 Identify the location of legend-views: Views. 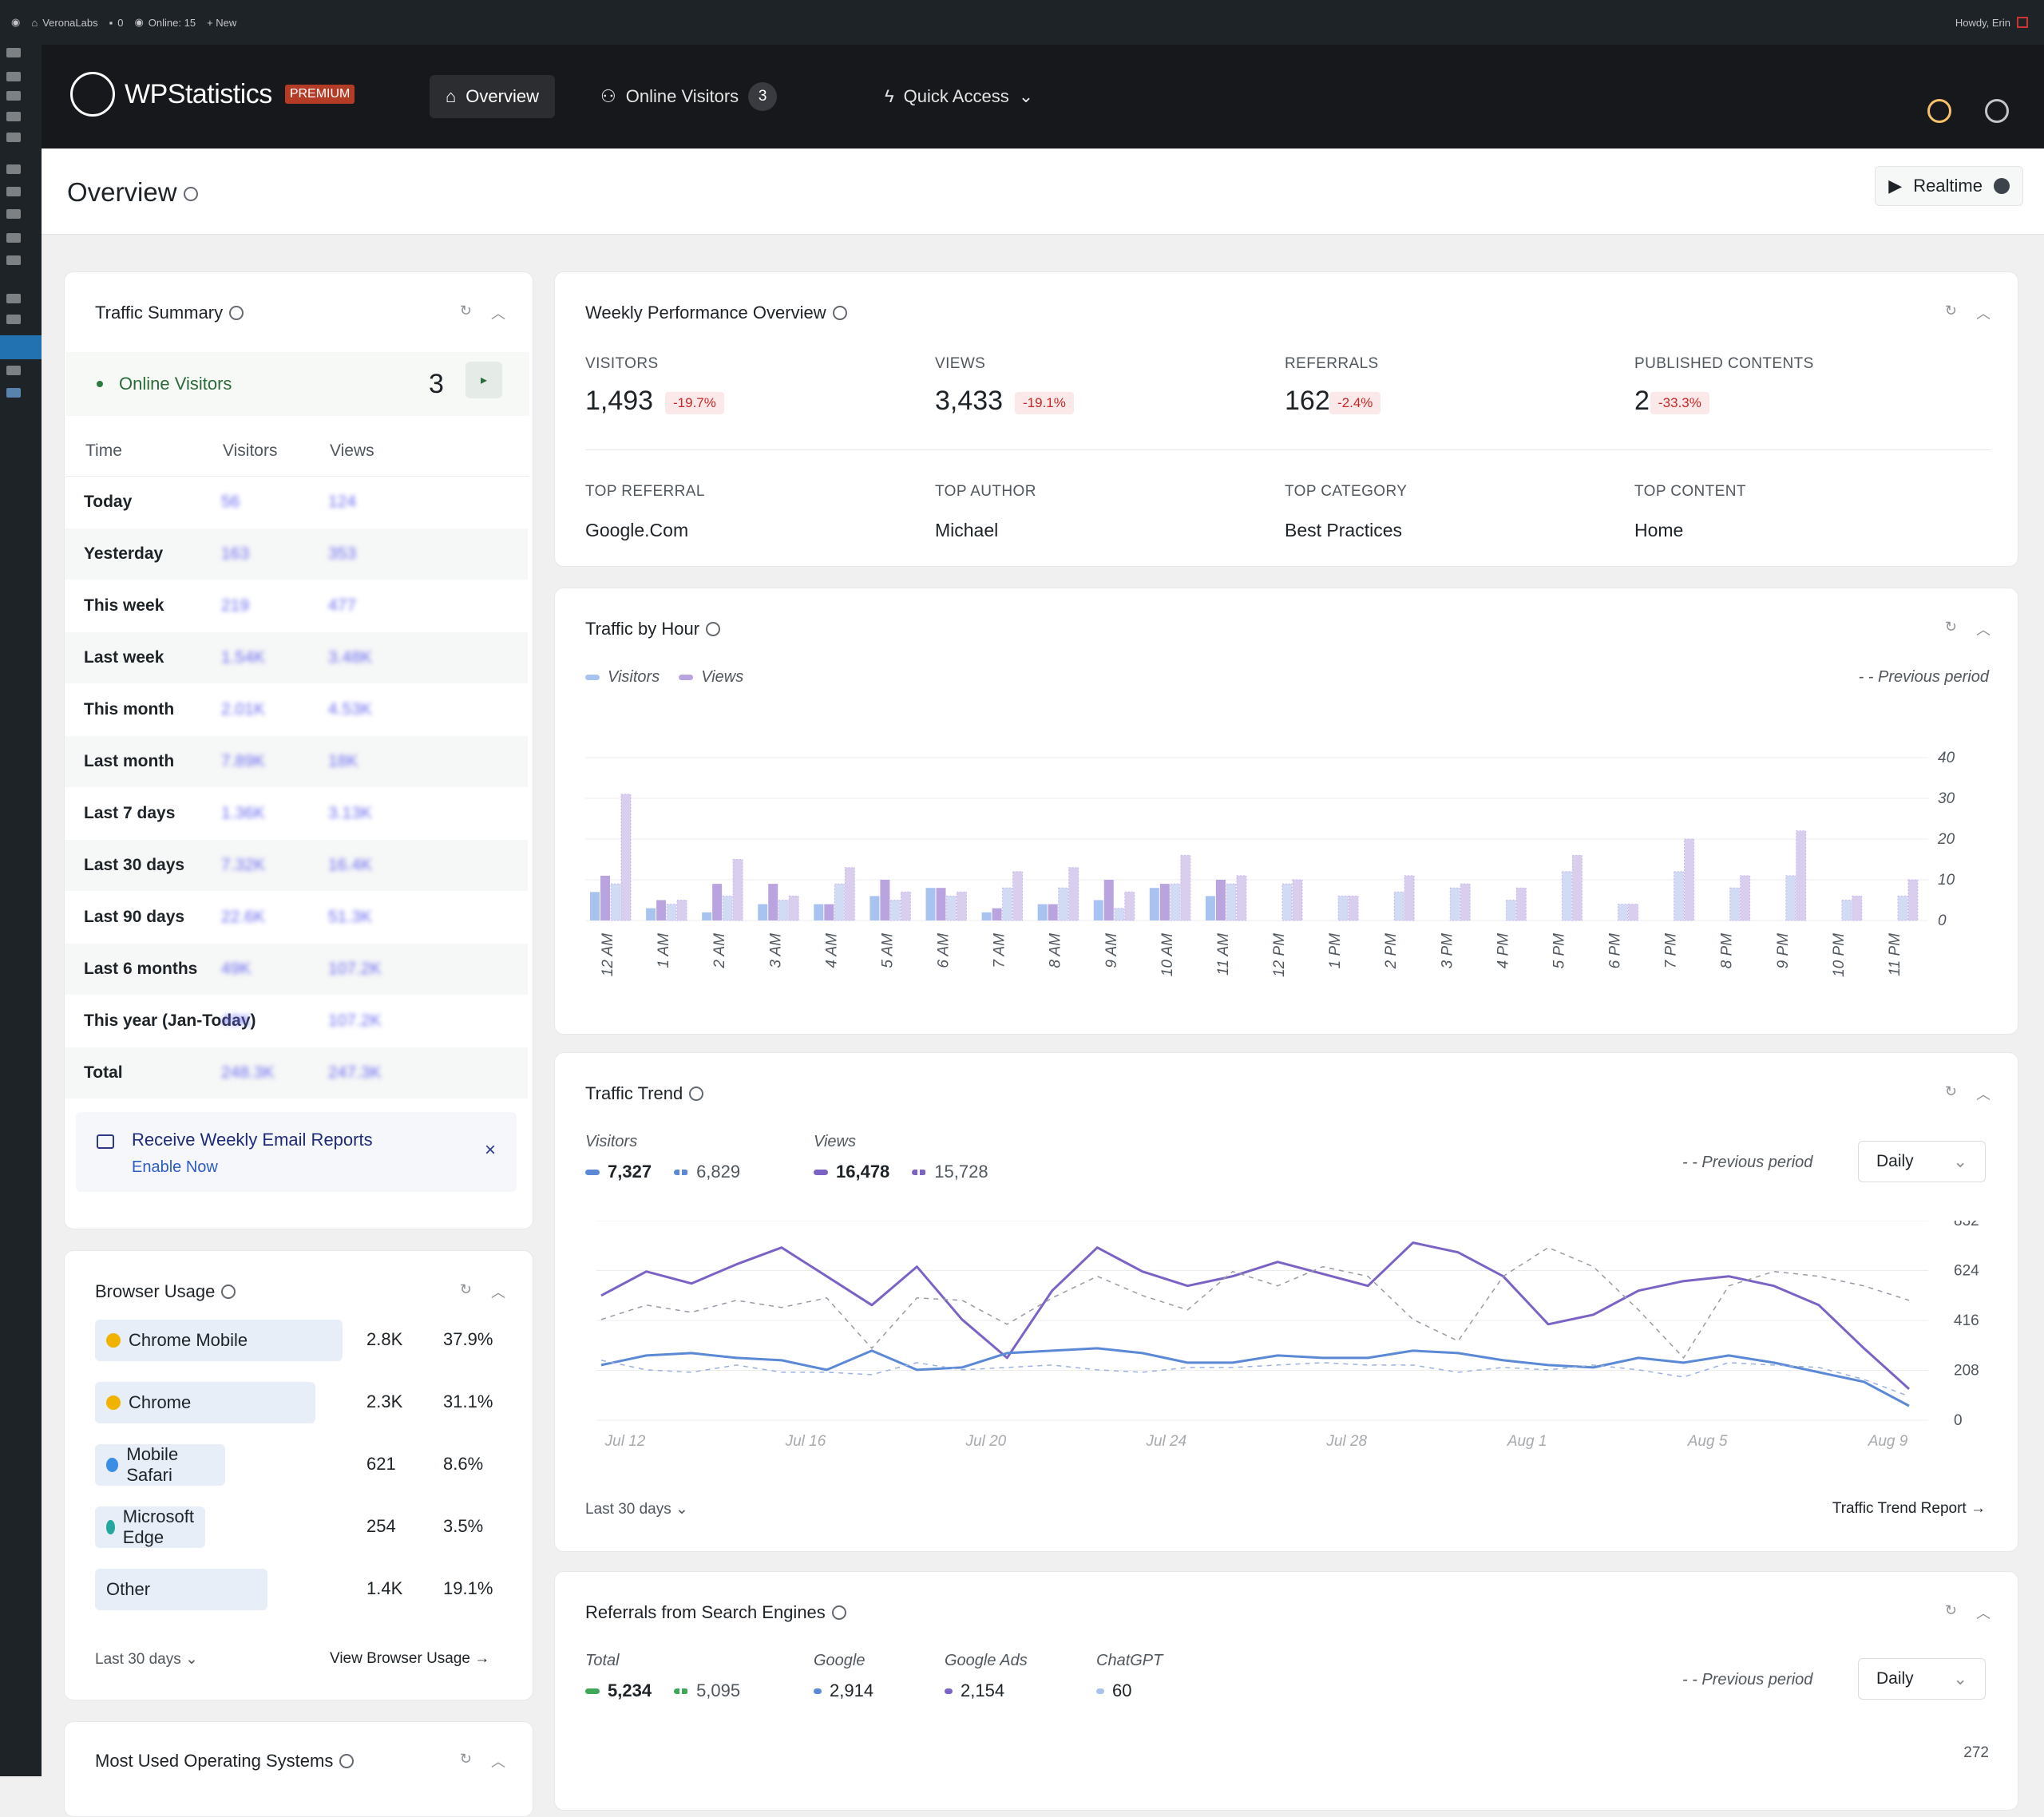
(722, 677).